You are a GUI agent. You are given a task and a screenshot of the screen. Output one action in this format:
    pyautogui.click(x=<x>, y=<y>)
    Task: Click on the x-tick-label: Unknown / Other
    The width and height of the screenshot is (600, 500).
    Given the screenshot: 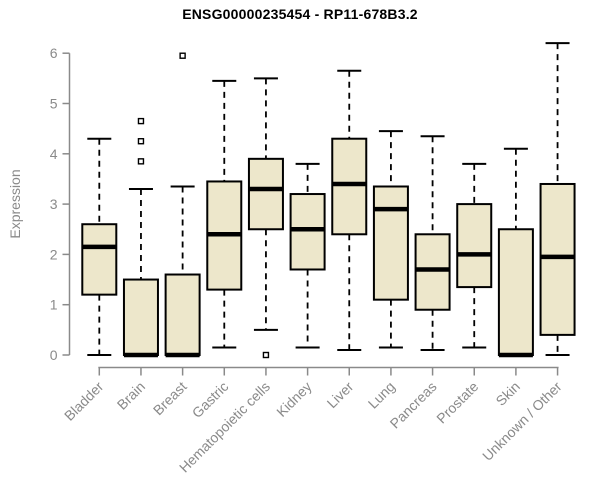 What is the action you would take?
    pyautogui.click(x=522, y=421)
    